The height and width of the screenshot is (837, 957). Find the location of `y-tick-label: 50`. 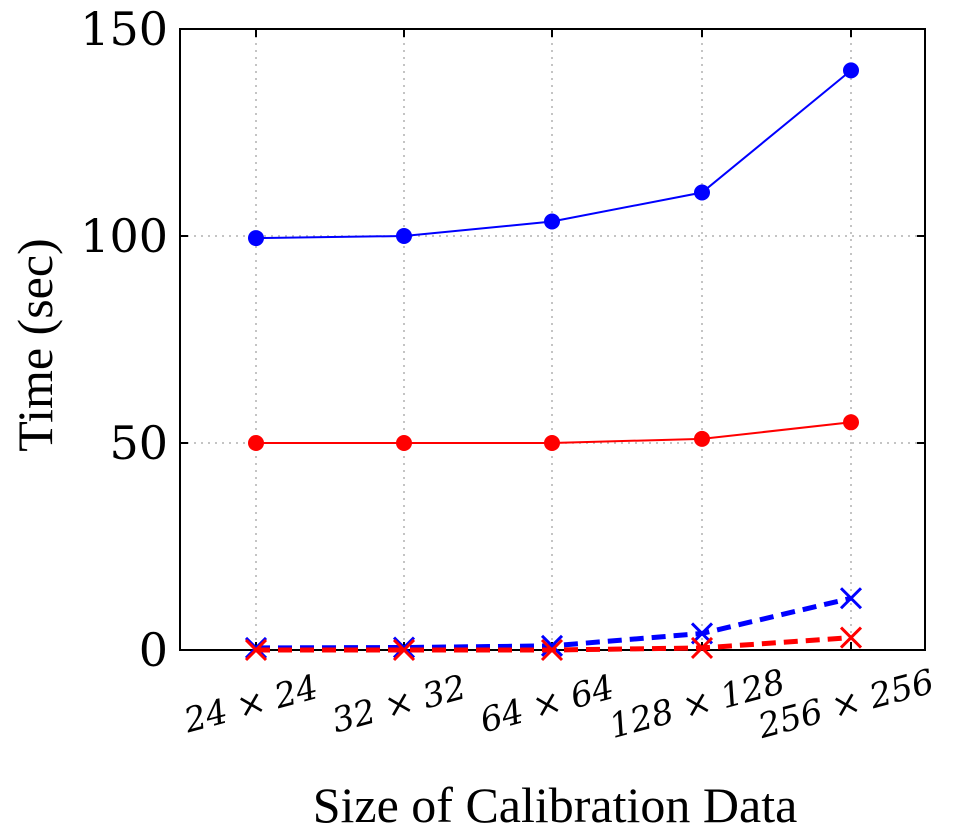

y-tick-label: 50 is located at coordinates (138, 443).